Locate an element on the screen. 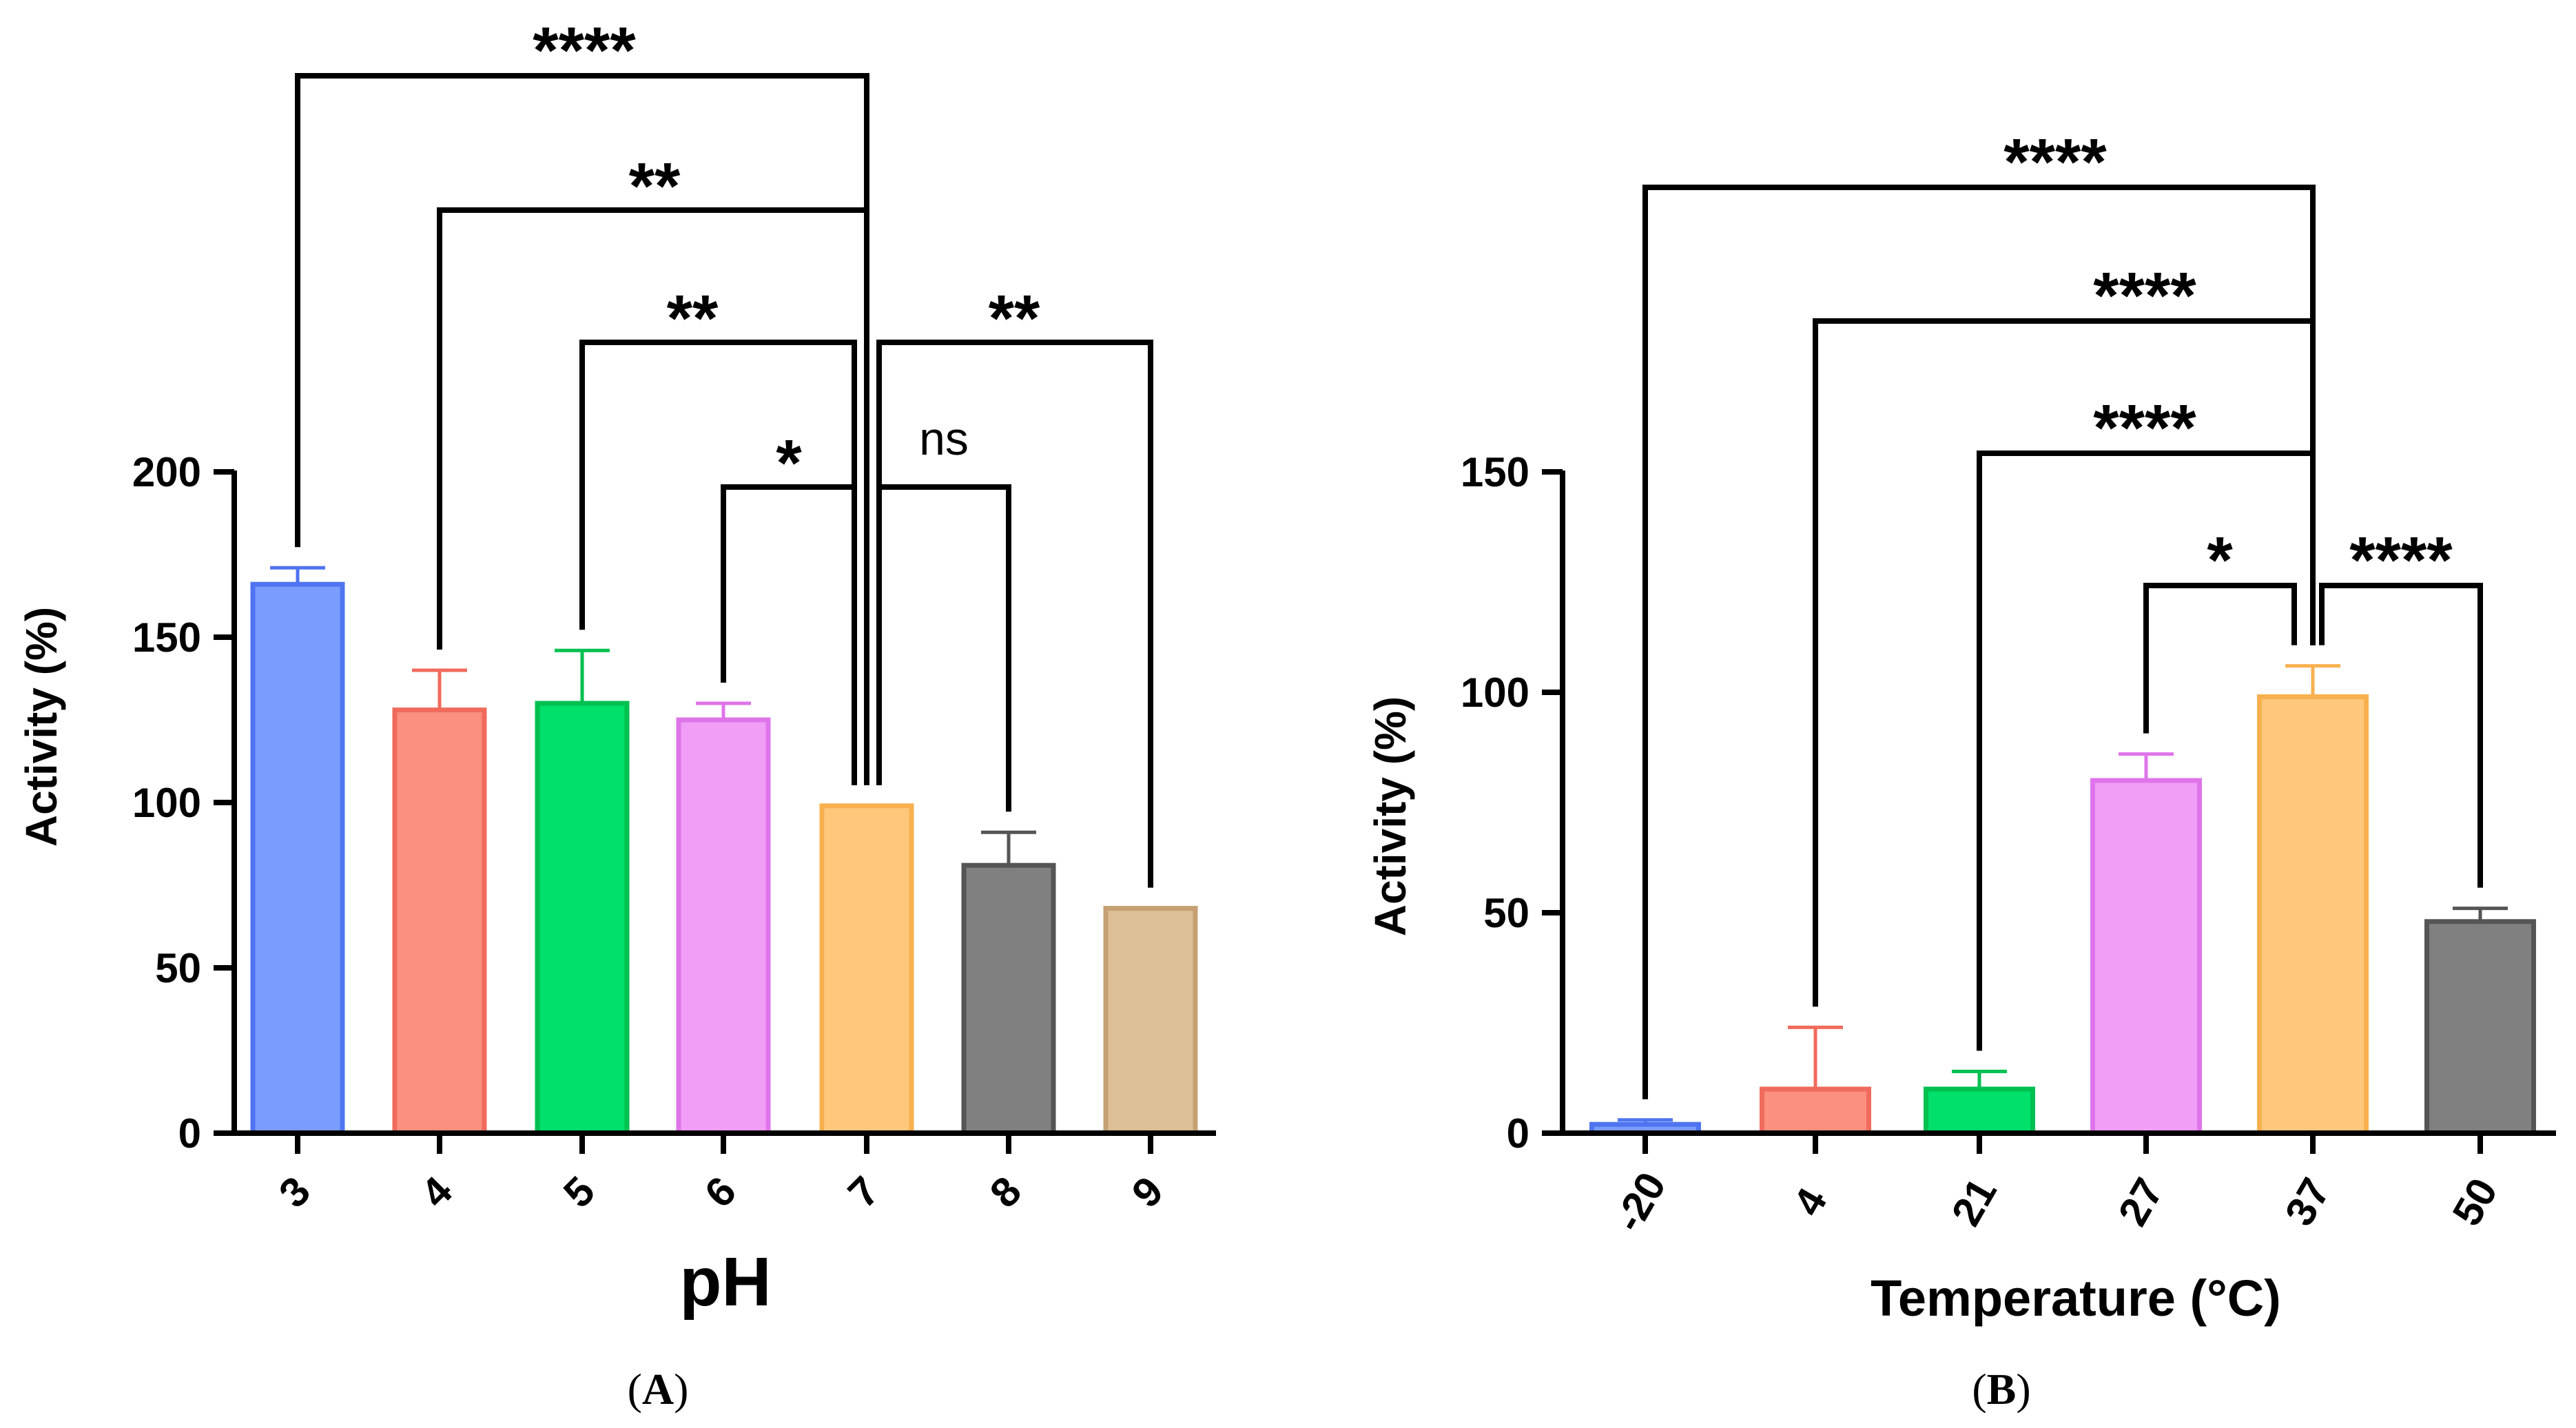  panel-a-y-axis-title: Activity (%) is located at coordinates (41, 727).